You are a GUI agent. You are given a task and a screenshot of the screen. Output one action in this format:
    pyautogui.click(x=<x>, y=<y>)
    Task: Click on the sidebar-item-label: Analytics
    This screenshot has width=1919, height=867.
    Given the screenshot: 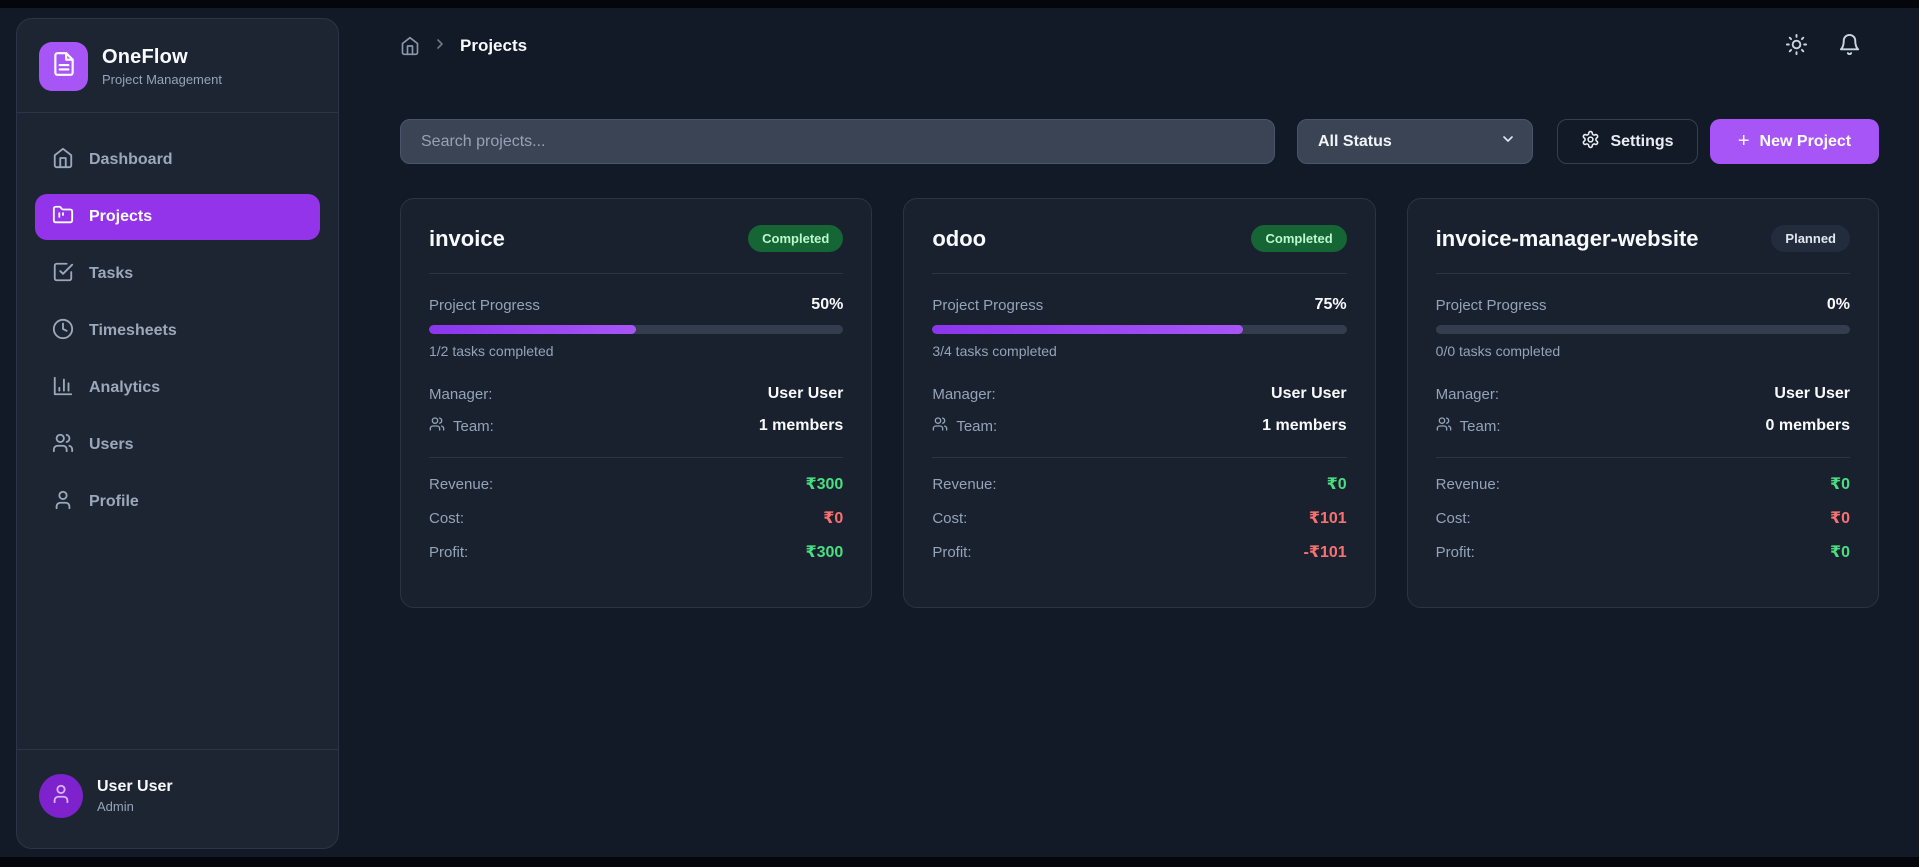 What is the action you would take?
    pyautogui.click(x=125, y=387)
    